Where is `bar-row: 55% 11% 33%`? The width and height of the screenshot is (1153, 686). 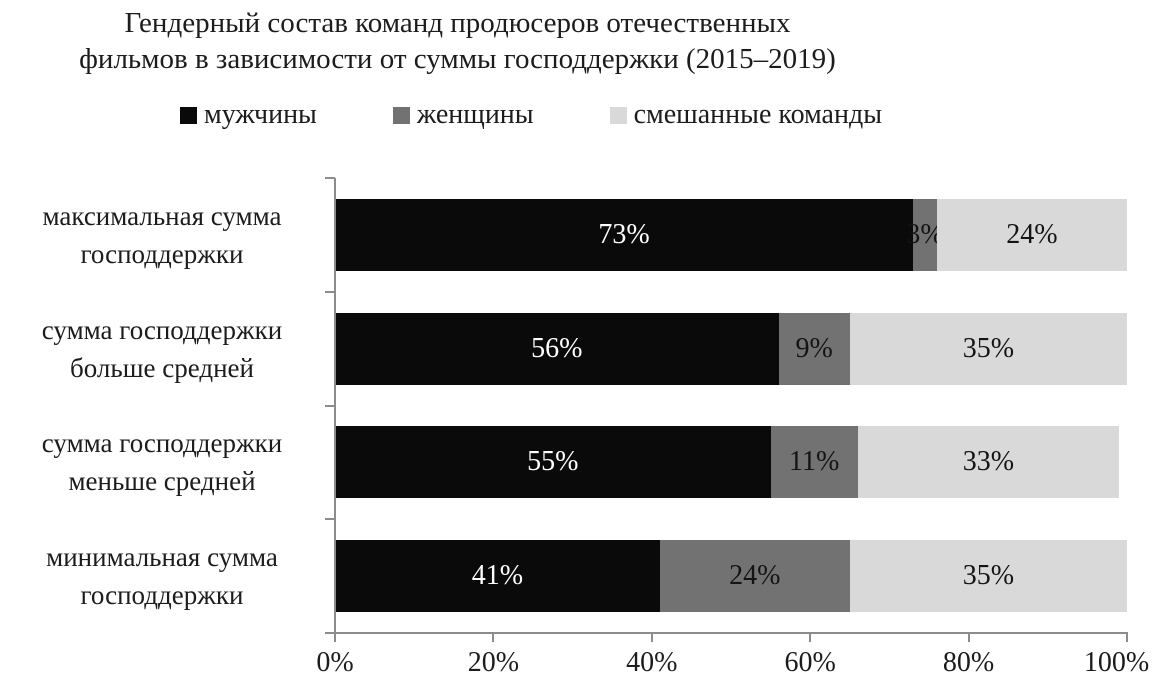 bar-row: 55% 11% 33% is located at coordinates (731, 462).